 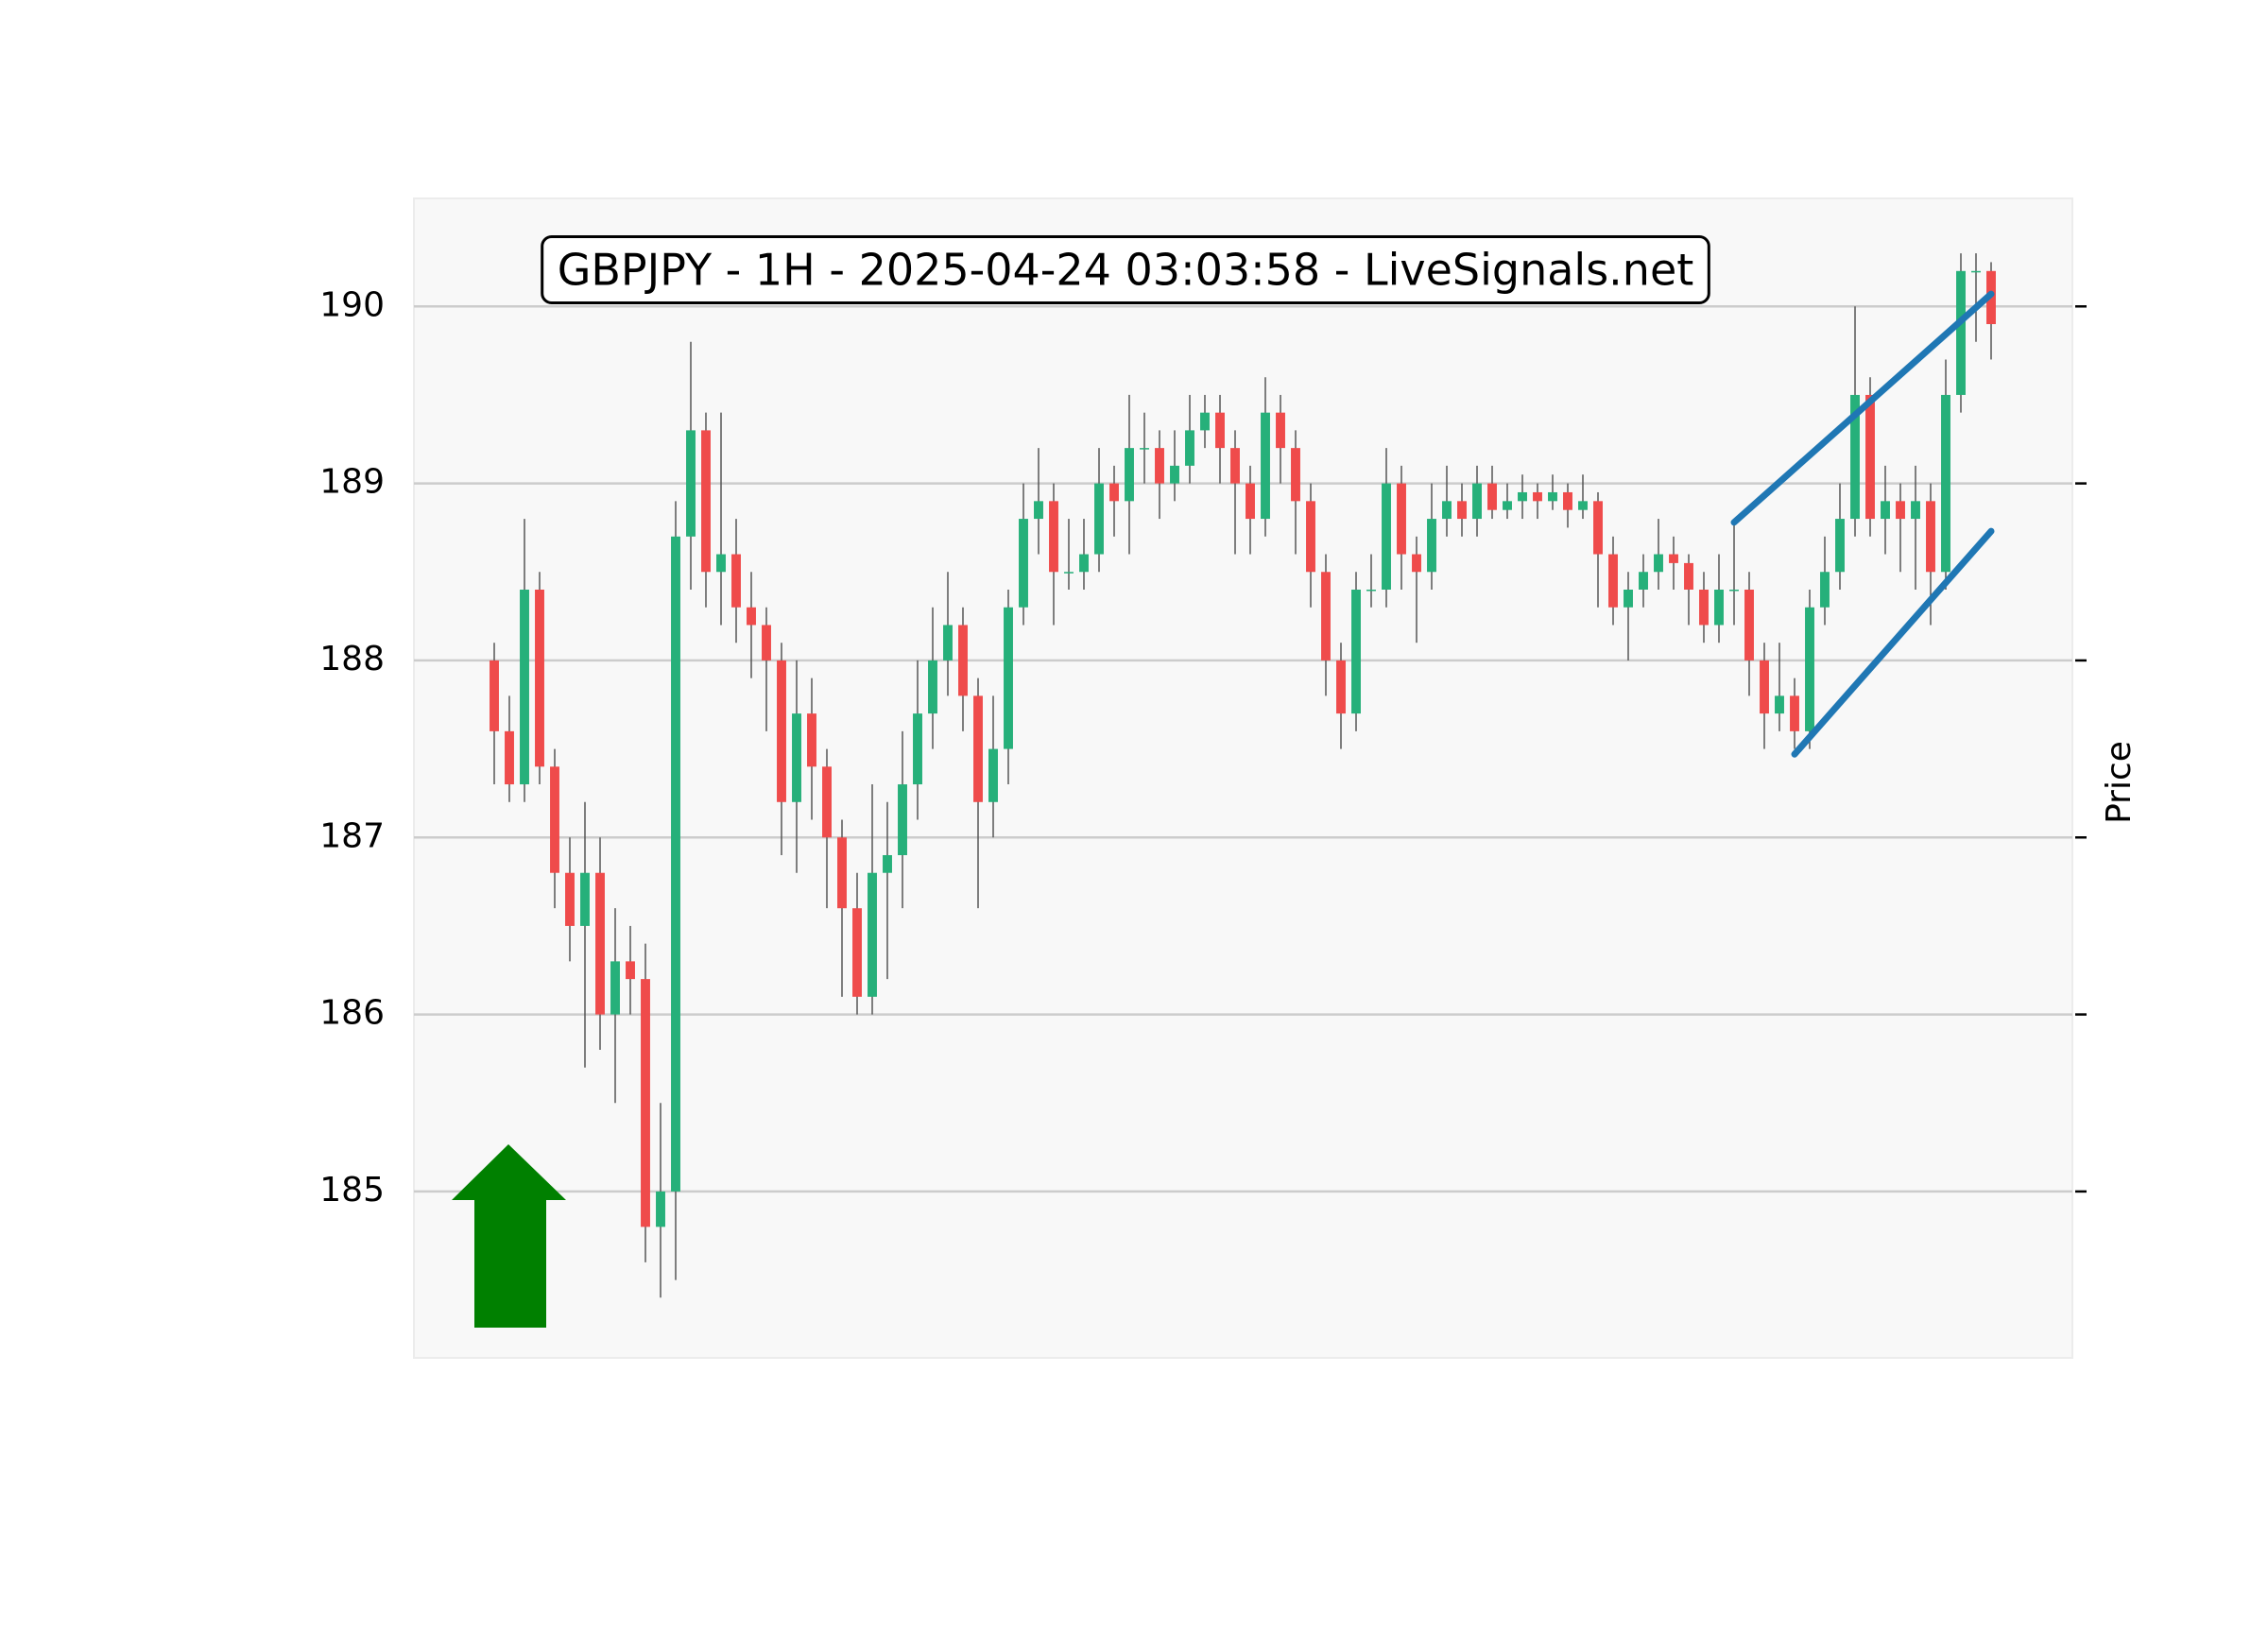 What do you see at coordinates (352, 1014) in the screenshot?
I see `y-tick-label: 186` at bounding box center [352, 1014].